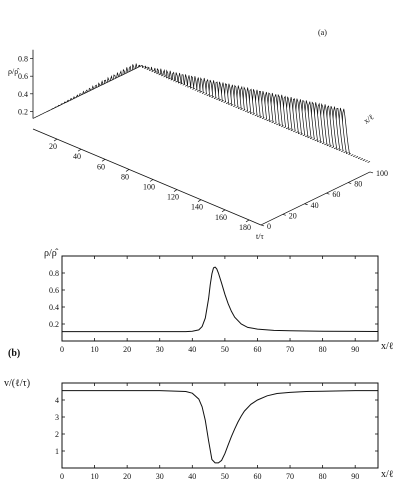 The width and height of the screenshot is (407, 493). What do you see at coordinates (355, 349) in the screenshot?
I see `panel-b-xtick-label: 90` at bounding box center [355, 349].